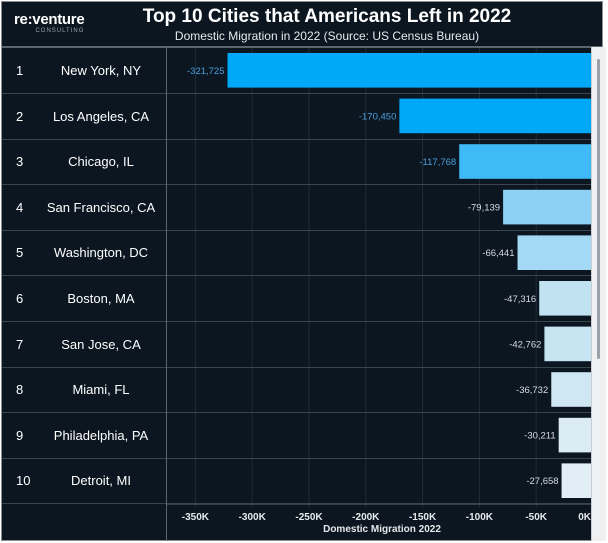 The height and width of the screenshot is (543, 608). Describe the element at coordinates (484, 208) in the screenshot. I see `data-label: -79,139` at that location.